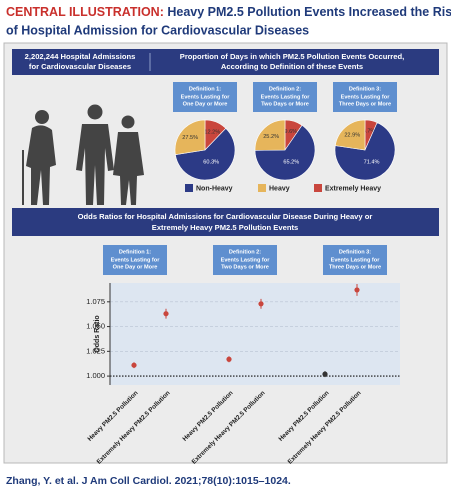 The width and height of the screenshot is (451, 500). I want to click on legend-label: Extremely Heavy, so click(353, 188).